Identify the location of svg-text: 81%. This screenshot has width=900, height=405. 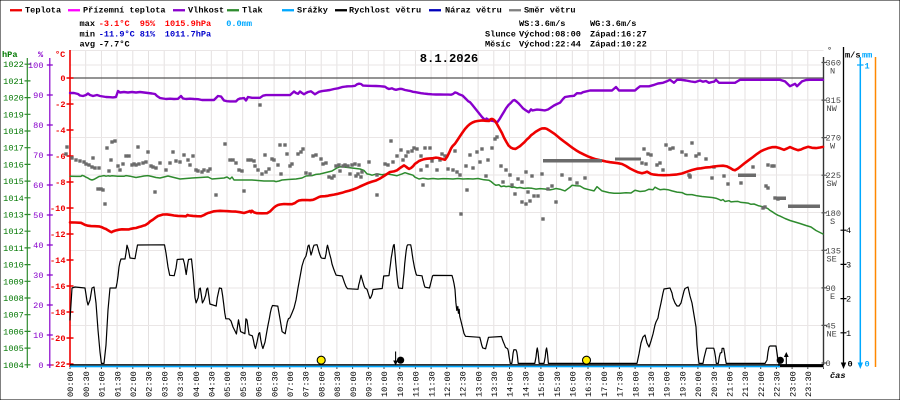
(148, 34).